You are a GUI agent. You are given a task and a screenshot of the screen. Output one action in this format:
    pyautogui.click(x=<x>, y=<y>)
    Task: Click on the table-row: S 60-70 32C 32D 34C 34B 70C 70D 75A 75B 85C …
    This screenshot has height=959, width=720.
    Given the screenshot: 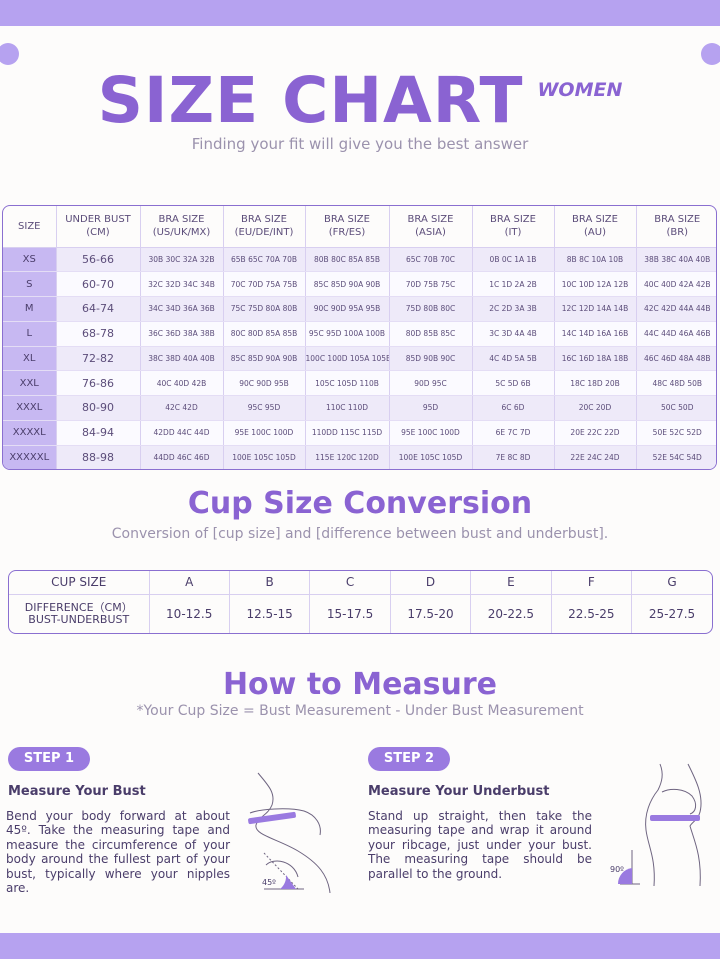 What is the action you would take?
    pyautogui.click(x=359, y=284)
    